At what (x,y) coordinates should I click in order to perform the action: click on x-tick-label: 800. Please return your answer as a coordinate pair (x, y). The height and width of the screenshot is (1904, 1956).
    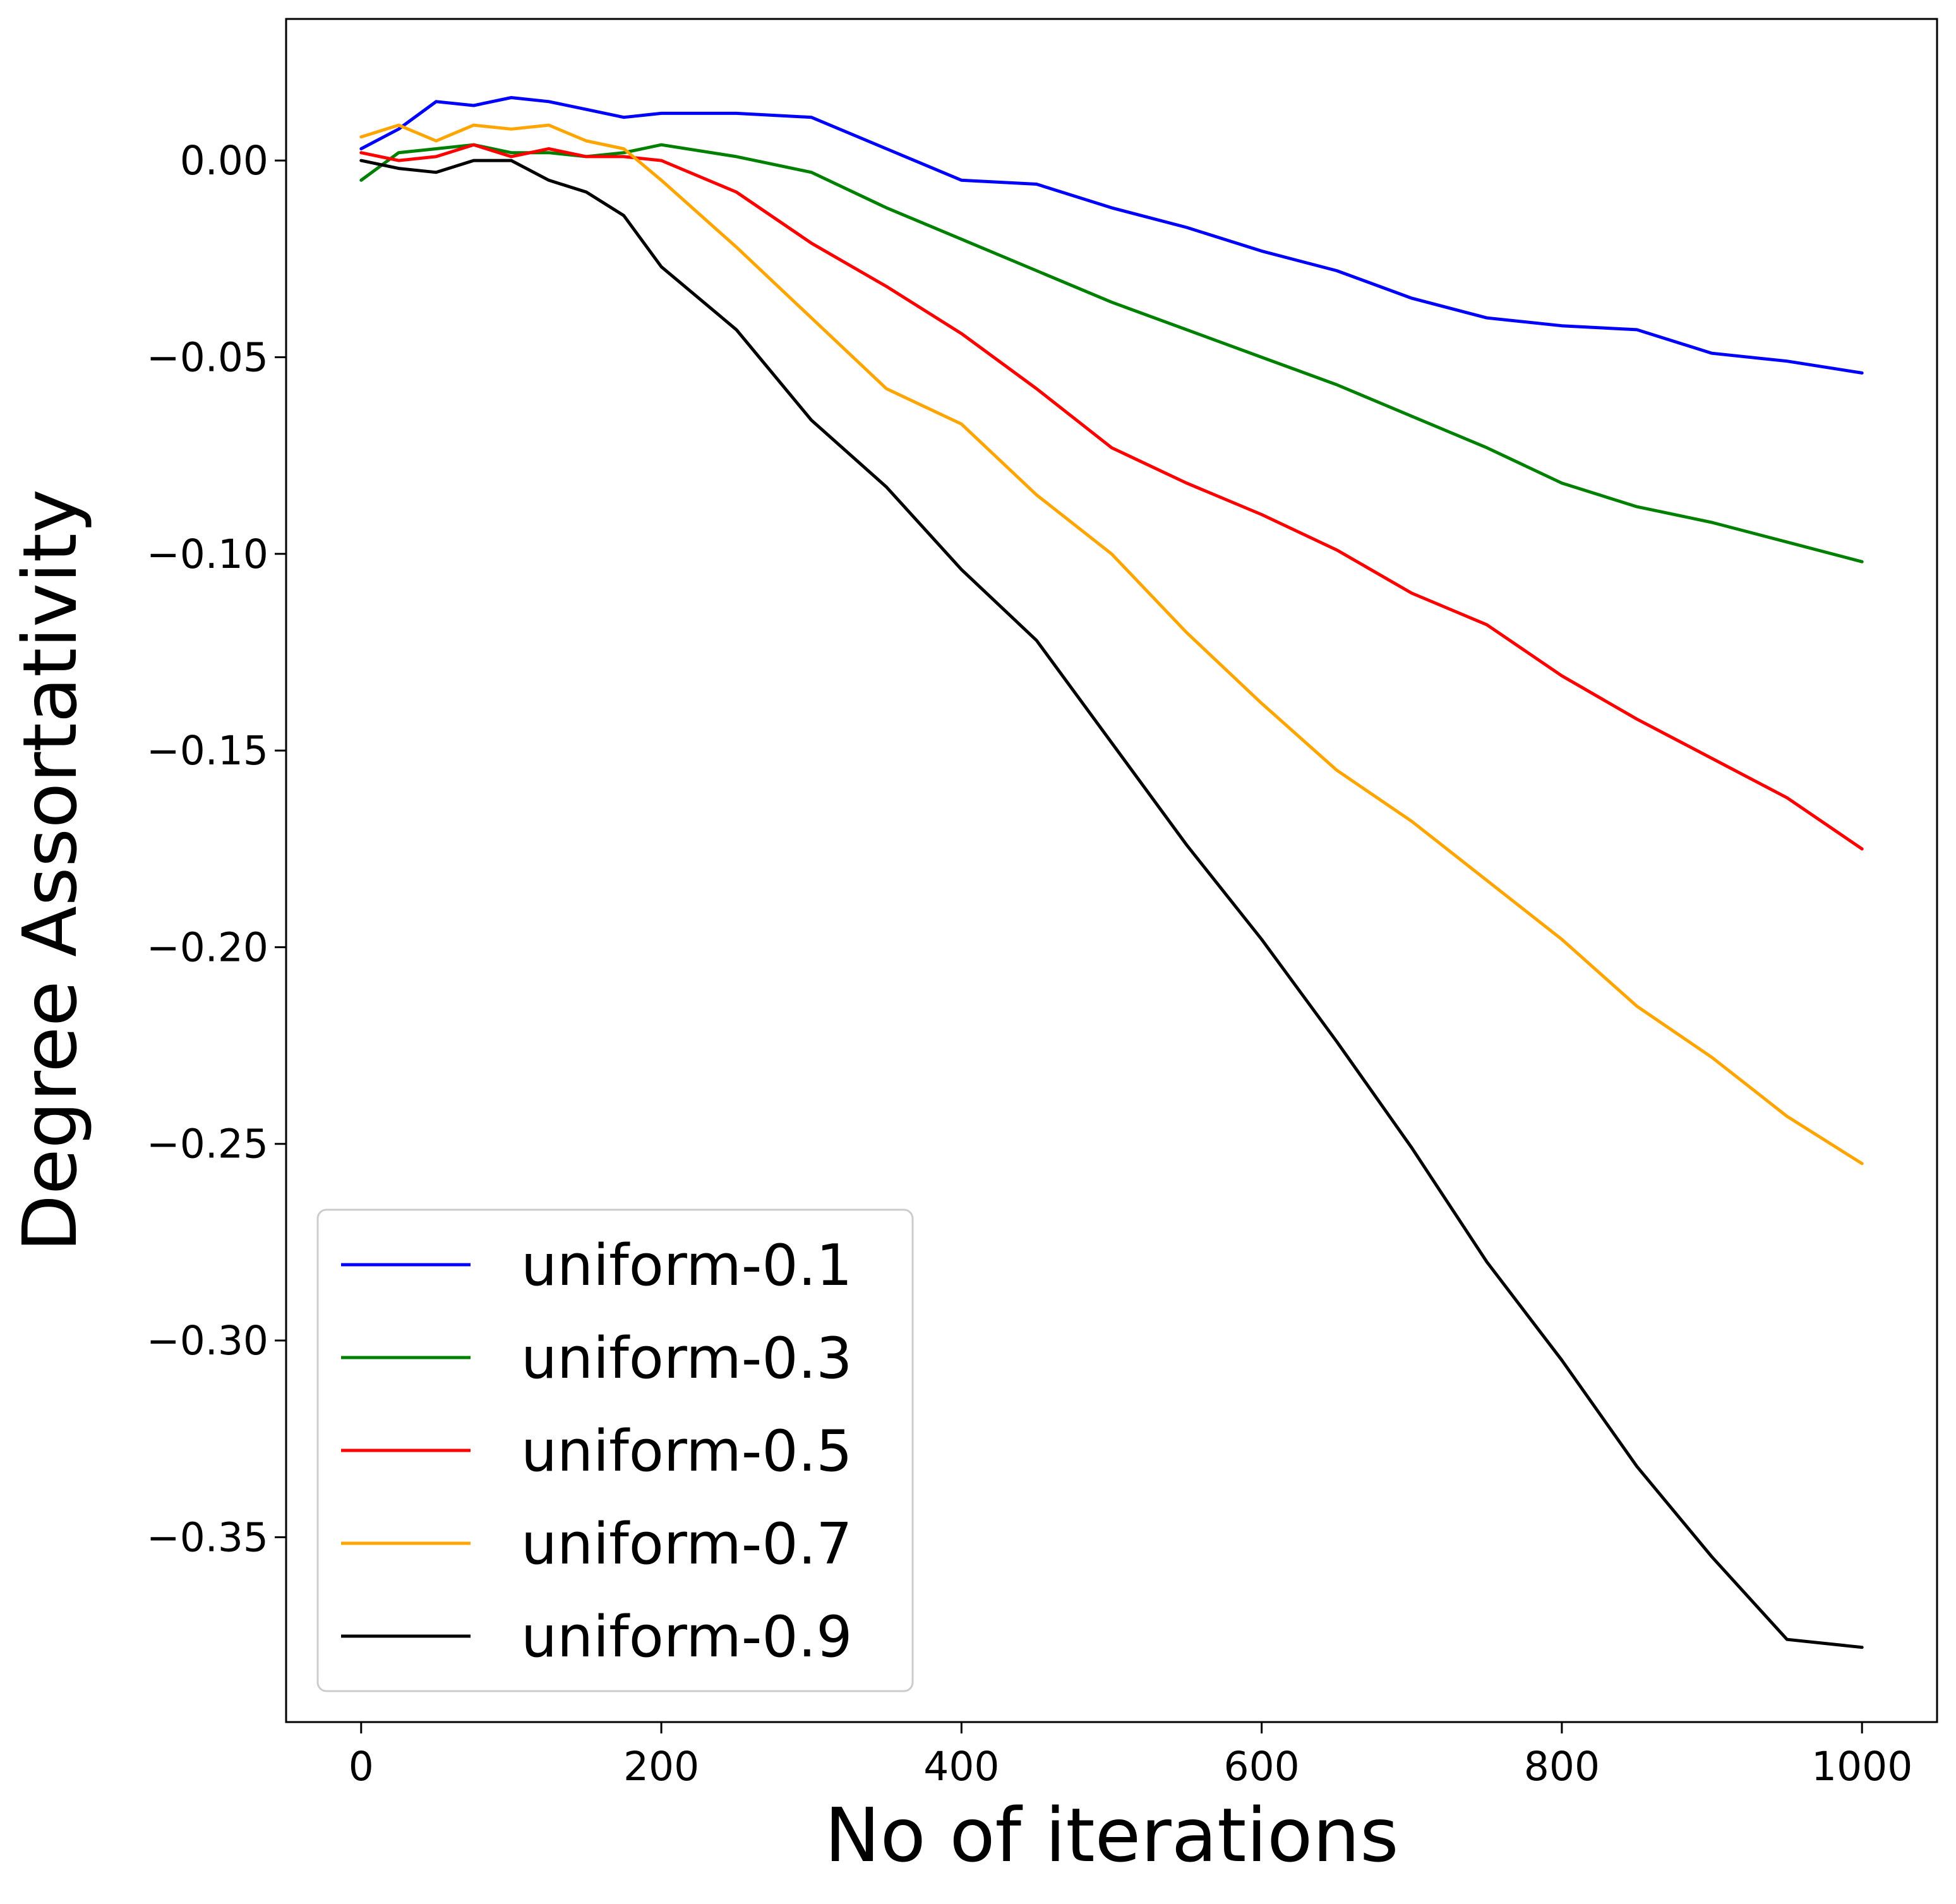
    Looking at the image, I should click on (1562, 1767).